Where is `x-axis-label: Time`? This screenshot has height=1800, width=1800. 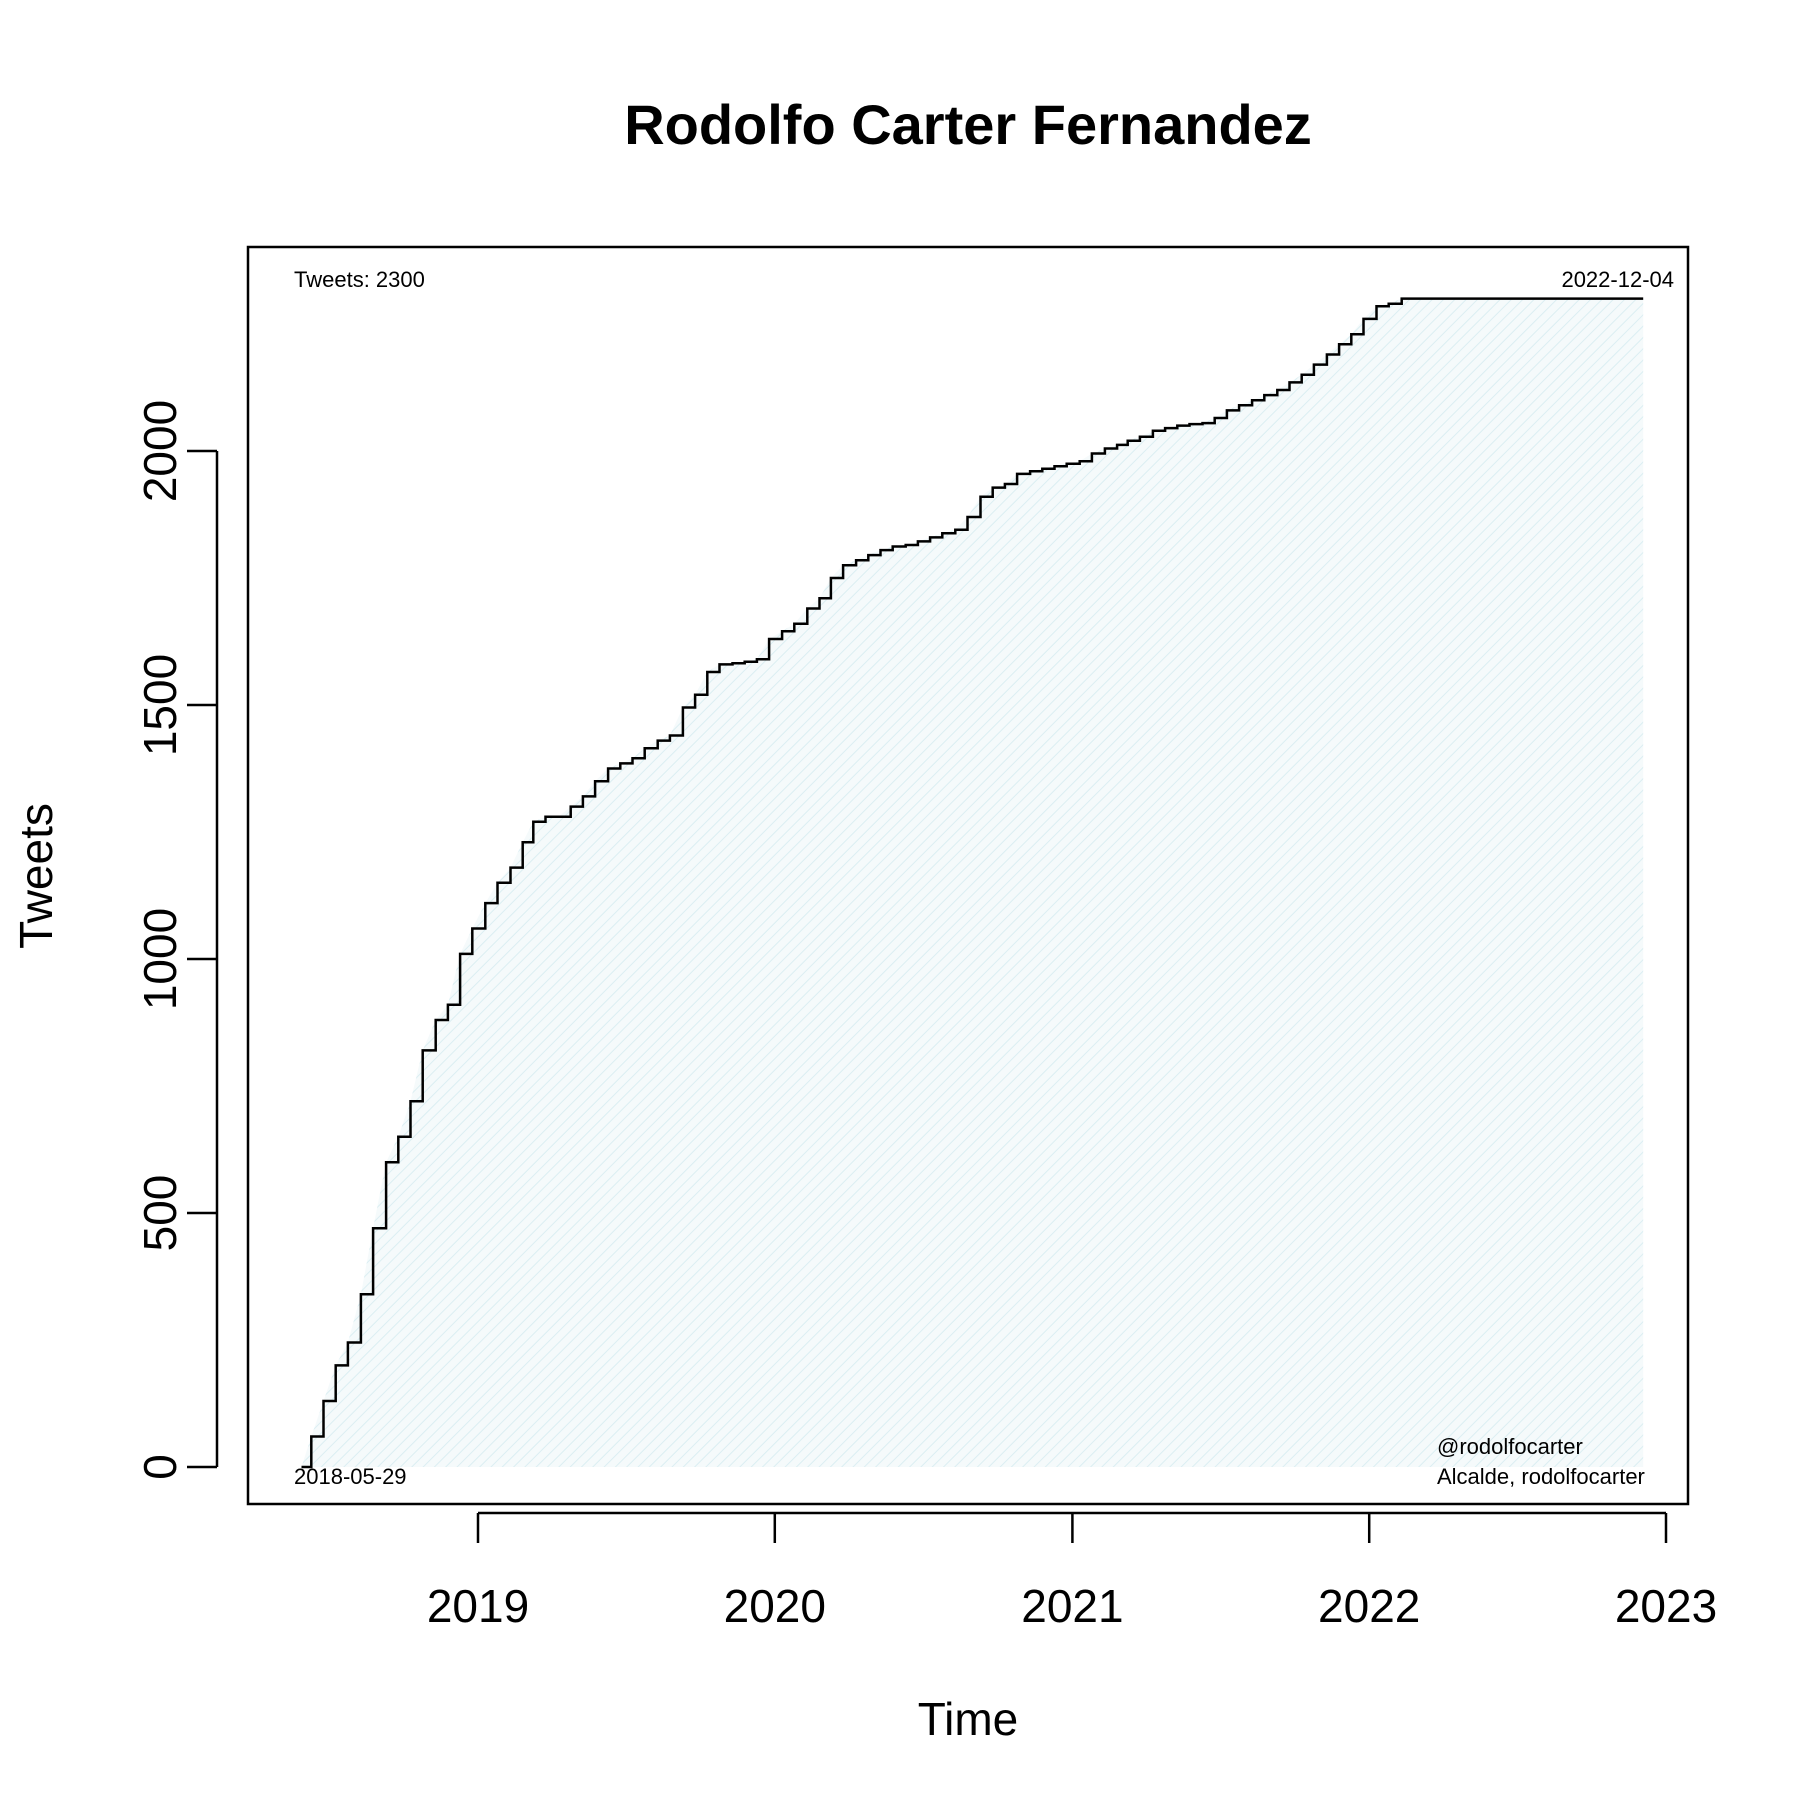 x-axis-label: Time is located at coordinates (968, 1719).